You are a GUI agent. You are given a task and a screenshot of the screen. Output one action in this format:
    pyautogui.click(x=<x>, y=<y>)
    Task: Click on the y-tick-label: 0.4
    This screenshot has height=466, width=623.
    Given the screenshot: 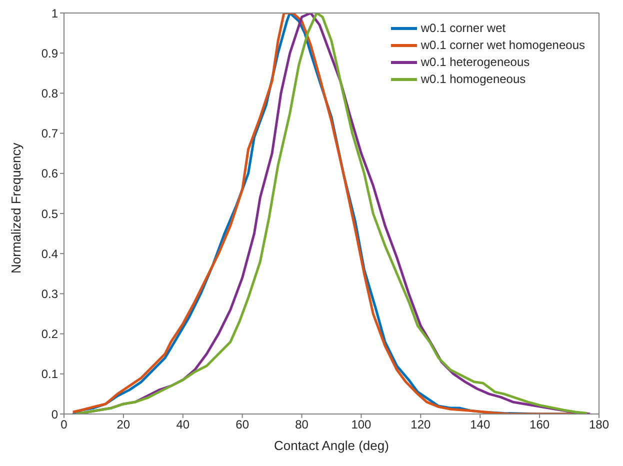 What is the action you would take?
    pyautogui.click(x=49, y=253)
    